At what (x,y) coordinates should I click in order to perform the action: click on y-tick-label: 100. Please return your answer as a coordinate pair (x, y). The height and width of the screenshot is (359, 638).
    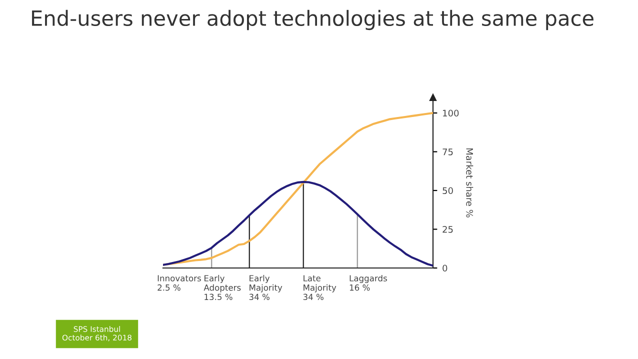
    Looking at the image, I should click on (451, 113).